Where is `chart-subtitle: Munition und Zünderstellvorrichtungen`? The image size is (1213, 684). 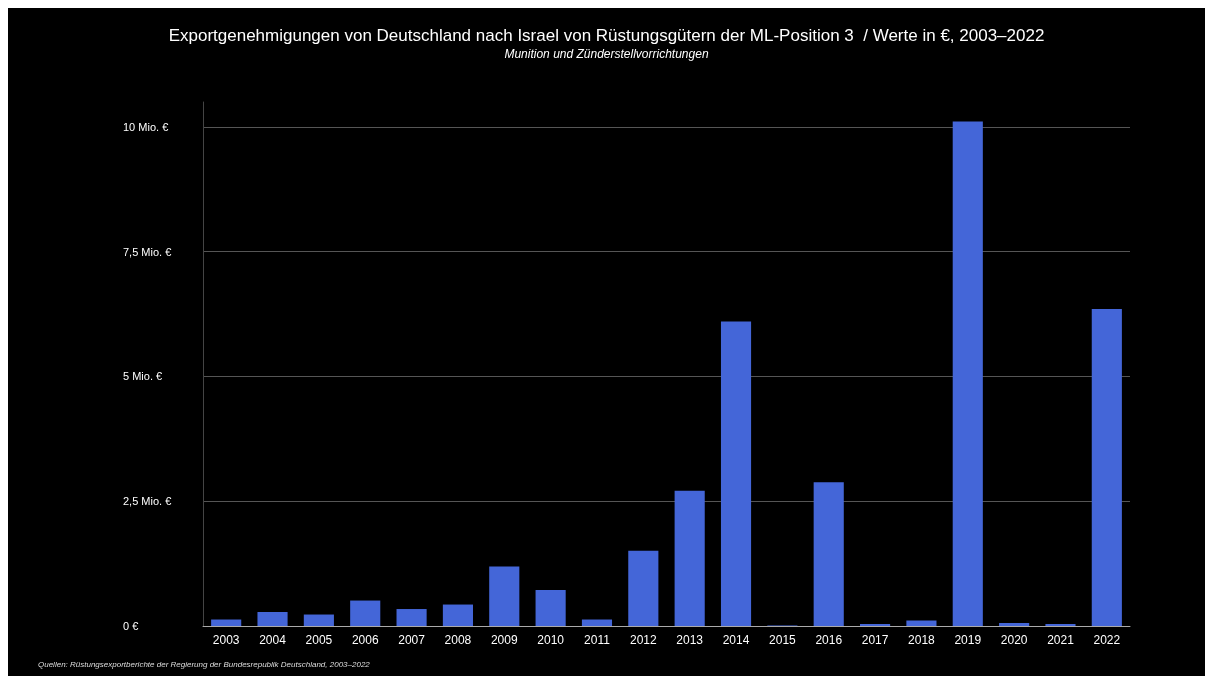
chart-subtitle: Munition und Zünderstellvorrichtungen is located at coordinates (606, 54).